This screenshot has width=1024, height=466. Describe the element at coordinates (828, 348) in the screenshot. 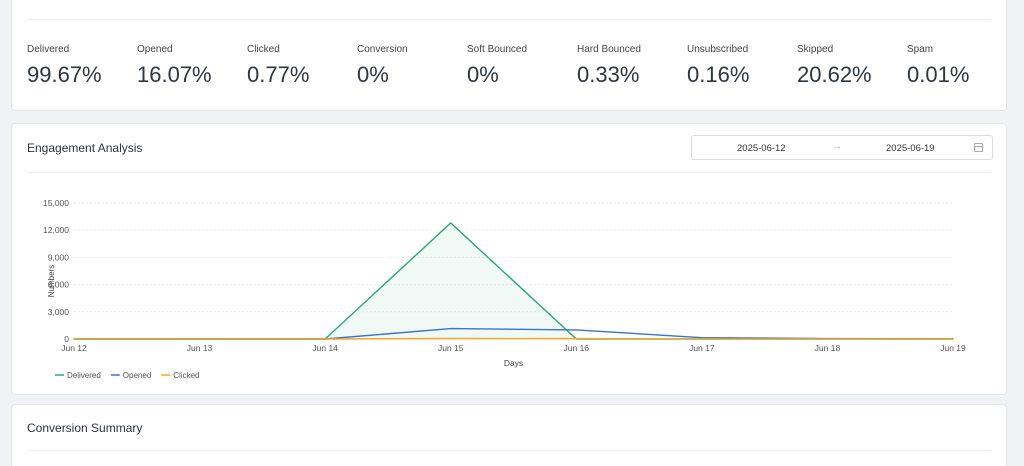

I see `x-tick-label: Jun 18` at that location.